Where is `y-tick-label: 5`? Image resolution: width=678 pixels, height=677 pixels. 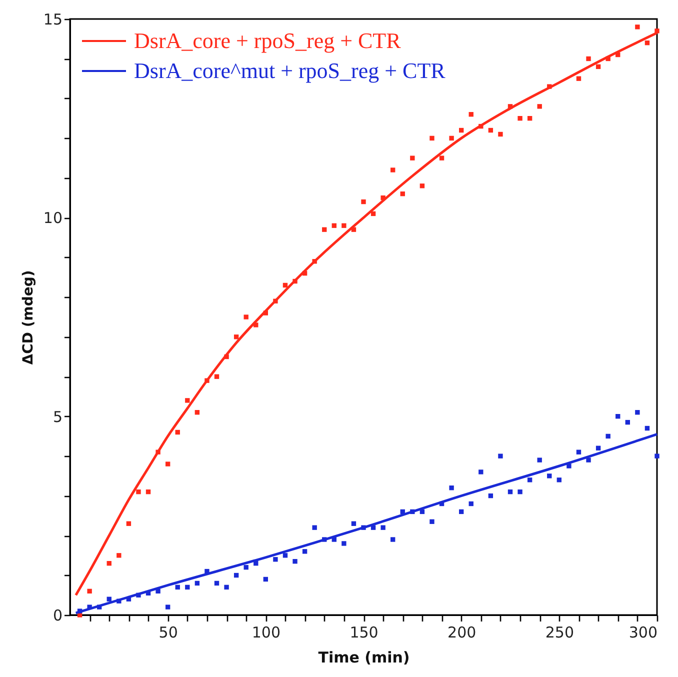
y-tick-label: 5 is located at coordinates (57, 417).